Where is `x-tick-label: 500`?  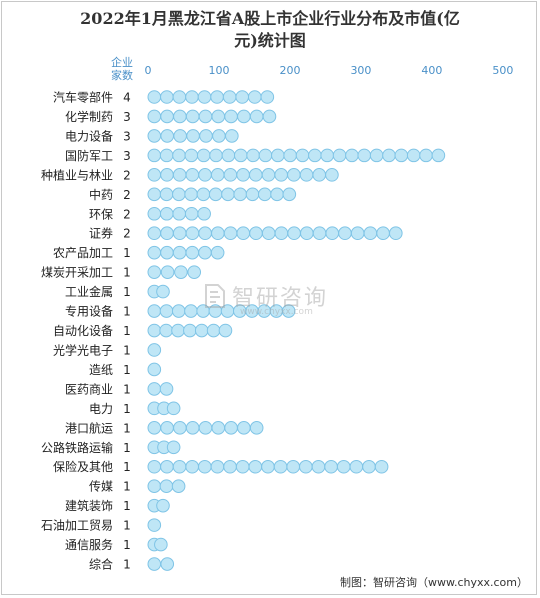 x-tick-label: 500 is located at coordinates (502, 70).